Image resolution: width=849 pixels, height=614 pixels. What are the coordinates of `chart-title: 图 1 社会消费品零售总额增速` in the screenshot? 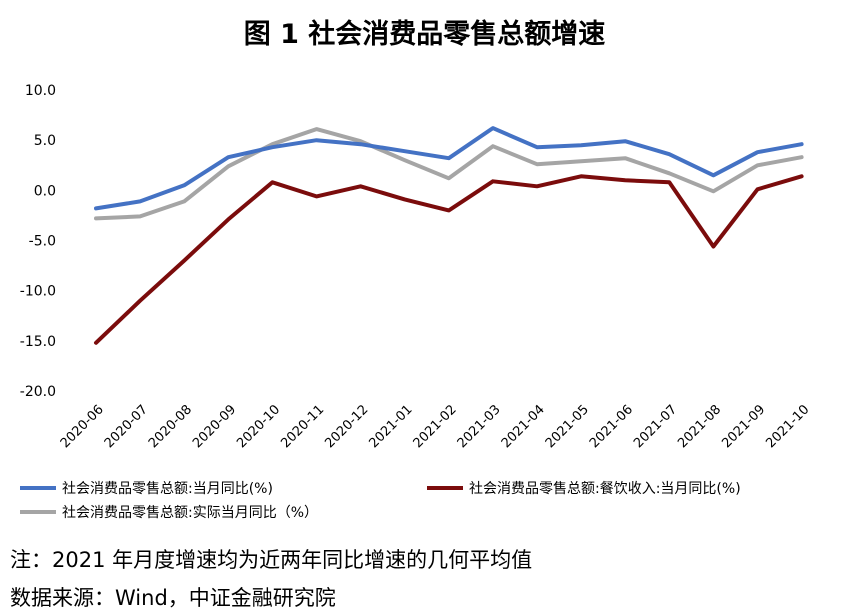 It's located at (424, 34).